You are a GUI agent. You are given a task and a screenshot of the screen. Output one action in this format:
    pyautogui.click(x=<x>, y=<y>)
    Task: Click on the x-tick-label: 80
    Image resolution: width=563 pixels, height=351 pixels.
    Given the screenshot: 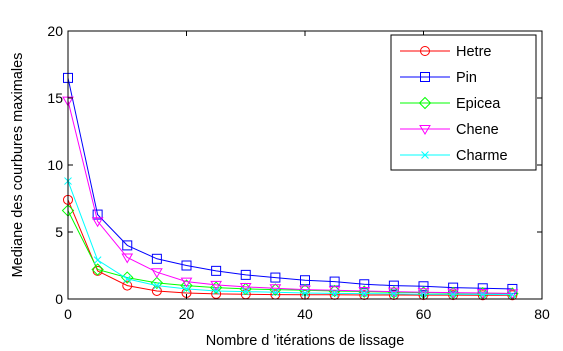 What is the action you would take?
    pyautogui.click(x=542, y=314)
    